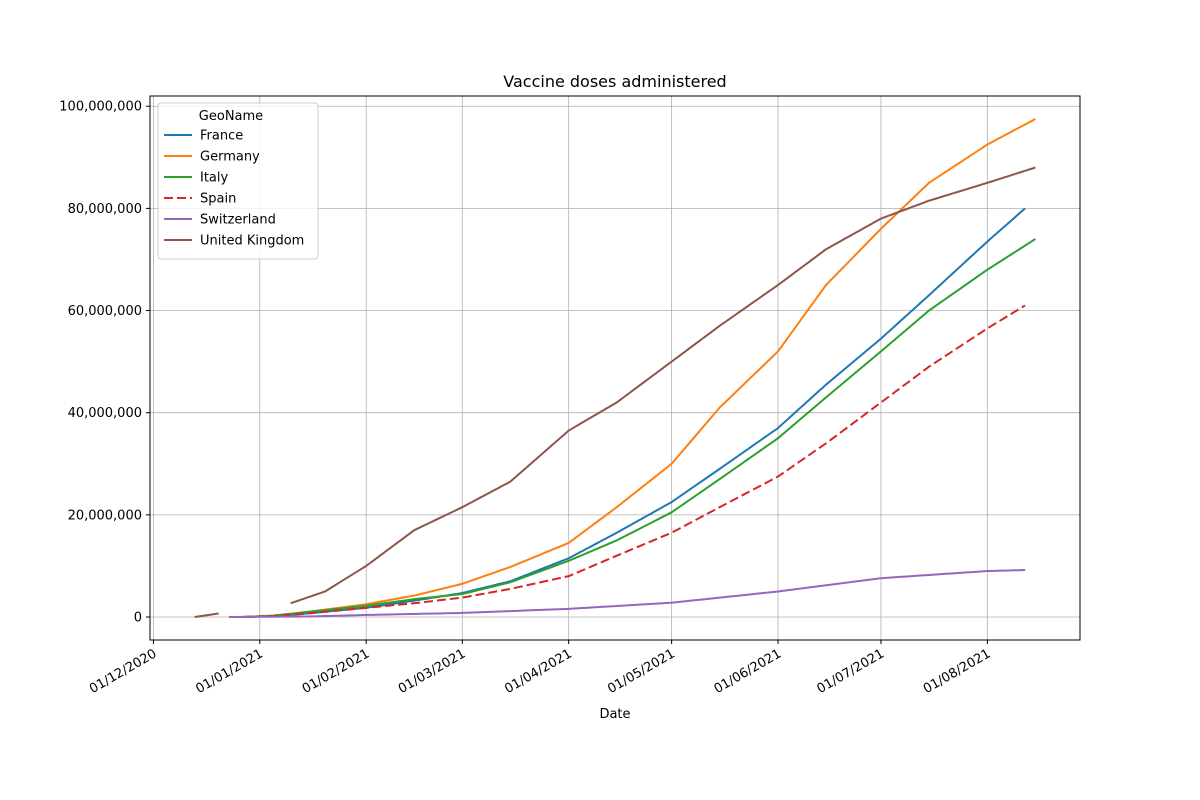 The height and width of the screenshot is (800, 1200). Describe the element at coordinates (851, 671) in the screenshot. I see `x-tick-label: 01/07/2021` at that location.